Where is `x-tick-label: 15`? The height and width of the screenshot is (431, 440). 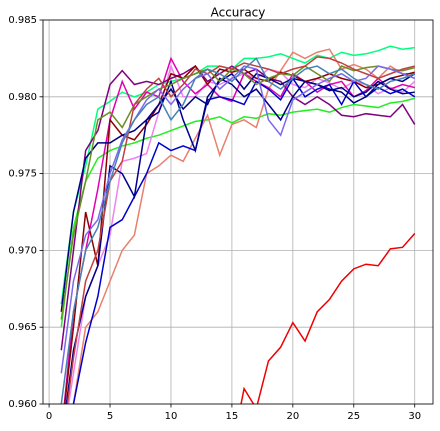 x-tick-label: 15 is located at coordinates (232, 416).